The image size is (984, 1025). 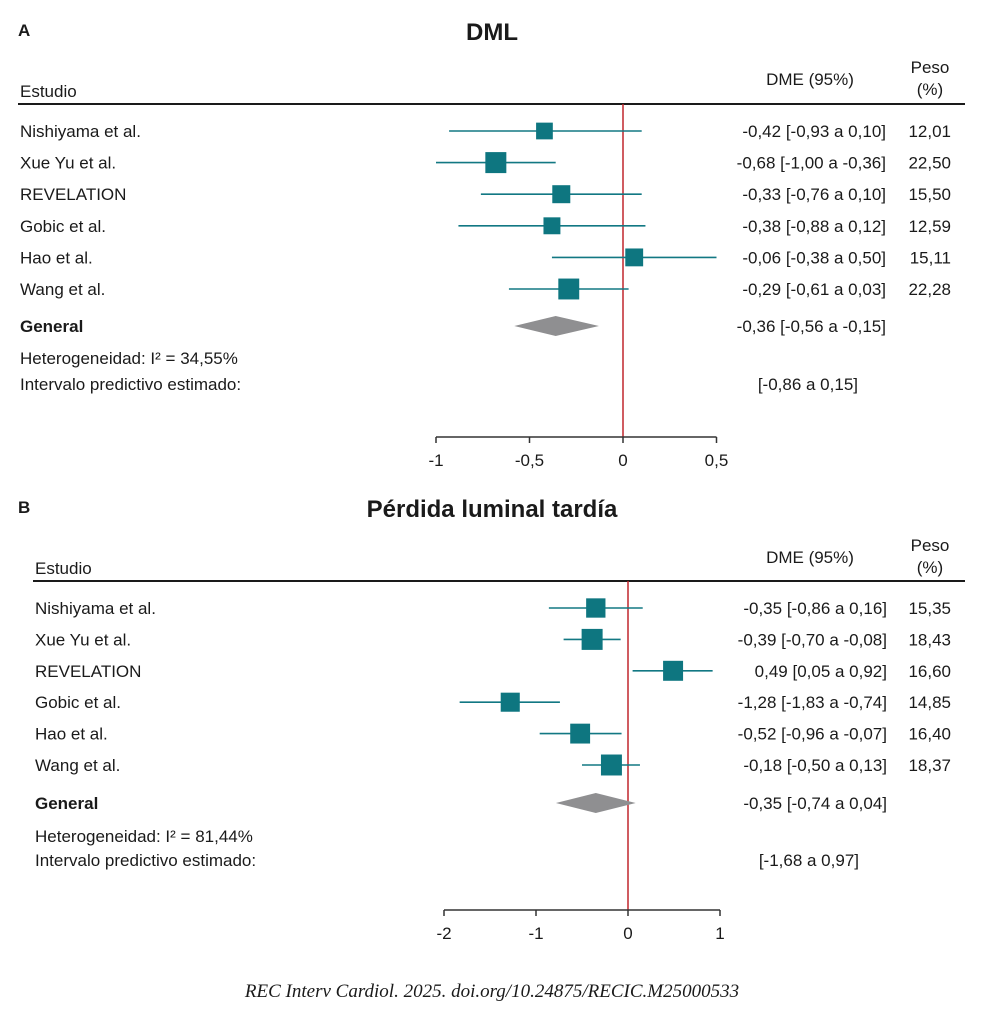 I want to click on overall-ci-value: -0,35 [-0,74 a 0,04], so click(x=815, y=803).